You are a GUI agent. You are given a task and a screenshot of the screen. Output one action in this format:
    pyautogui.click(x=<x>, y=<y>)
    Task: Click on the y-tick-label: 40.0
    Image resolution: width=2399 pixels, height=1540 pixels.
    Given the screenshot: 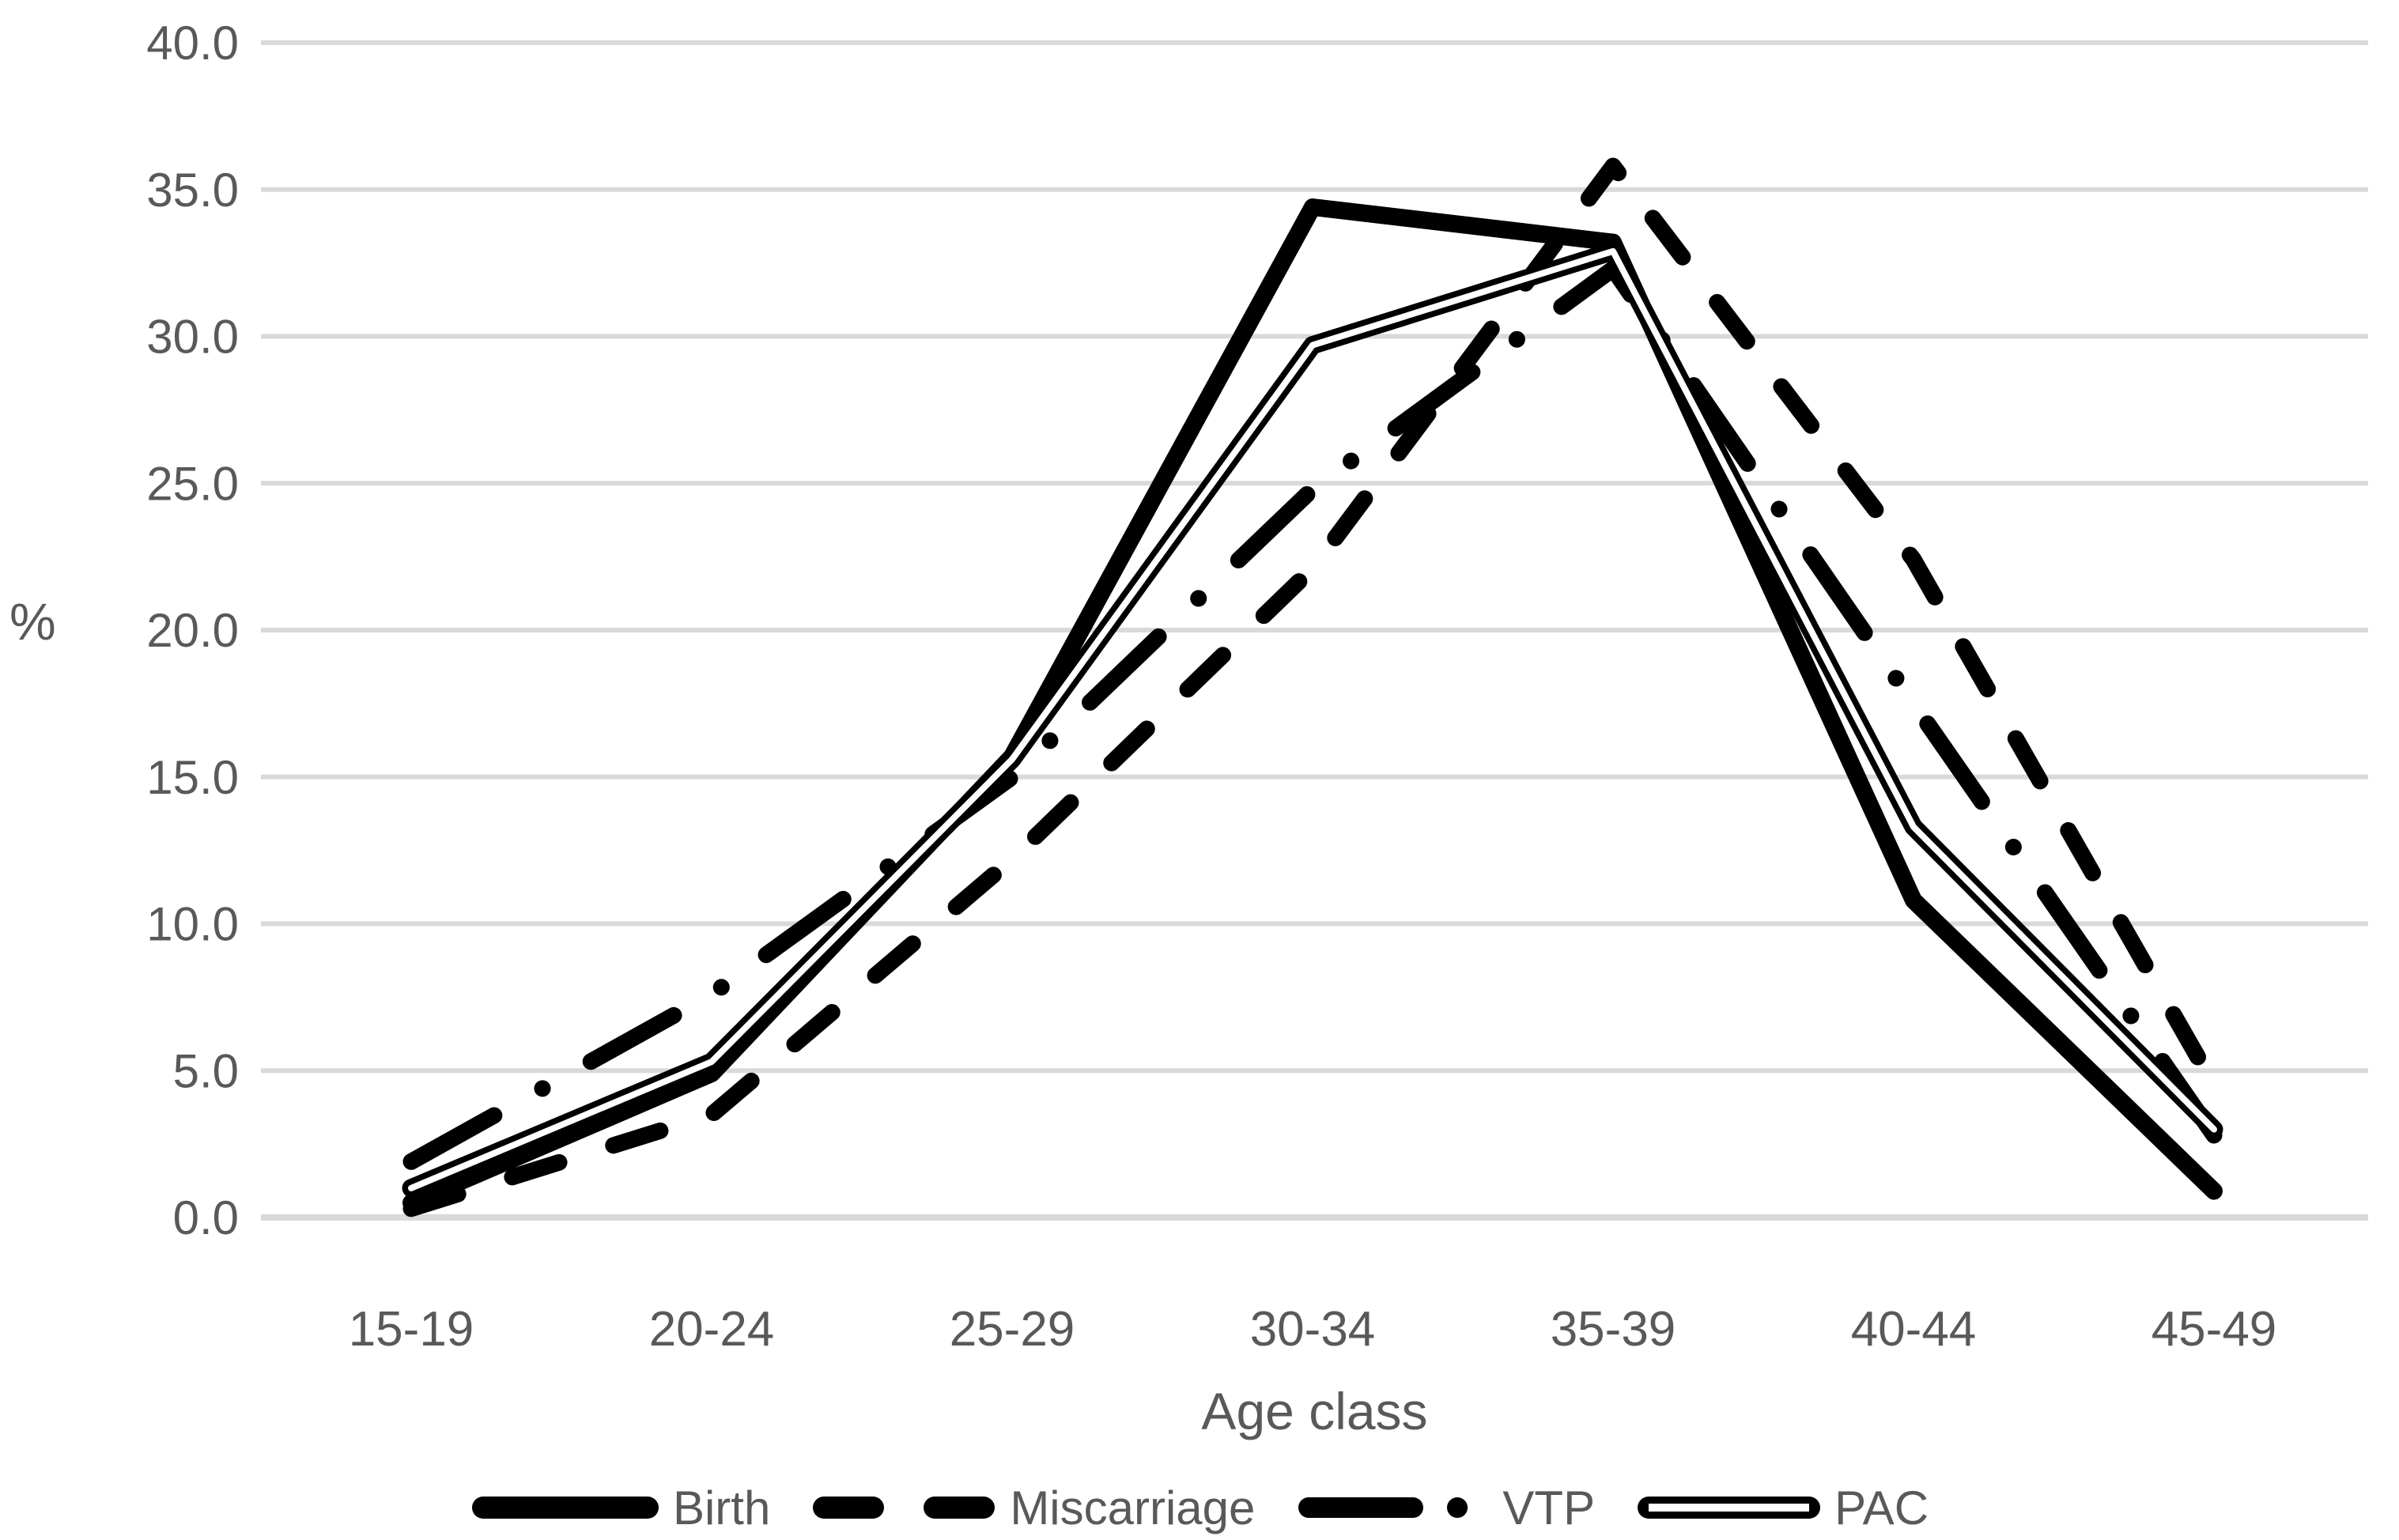 What is the action you would take?
    pyautogui.click(x=193, y=43)
    